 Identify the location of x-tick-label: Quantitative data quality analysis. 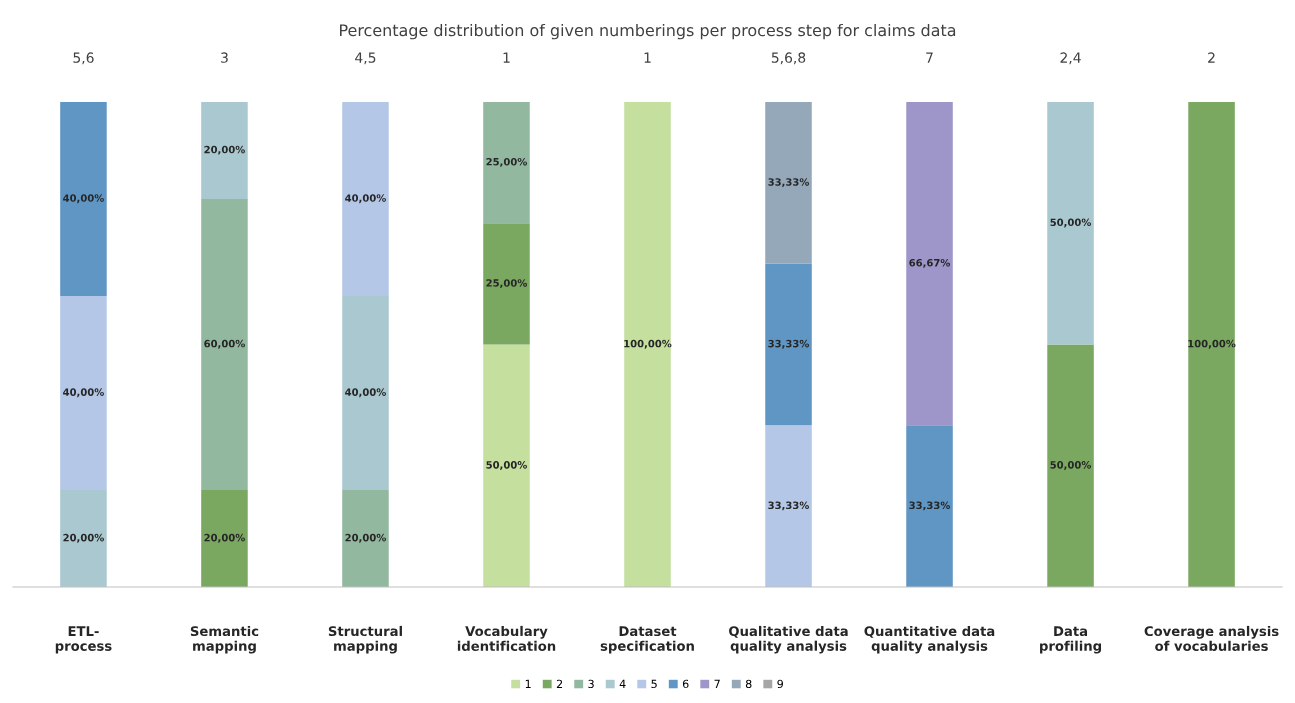
(929, 639).